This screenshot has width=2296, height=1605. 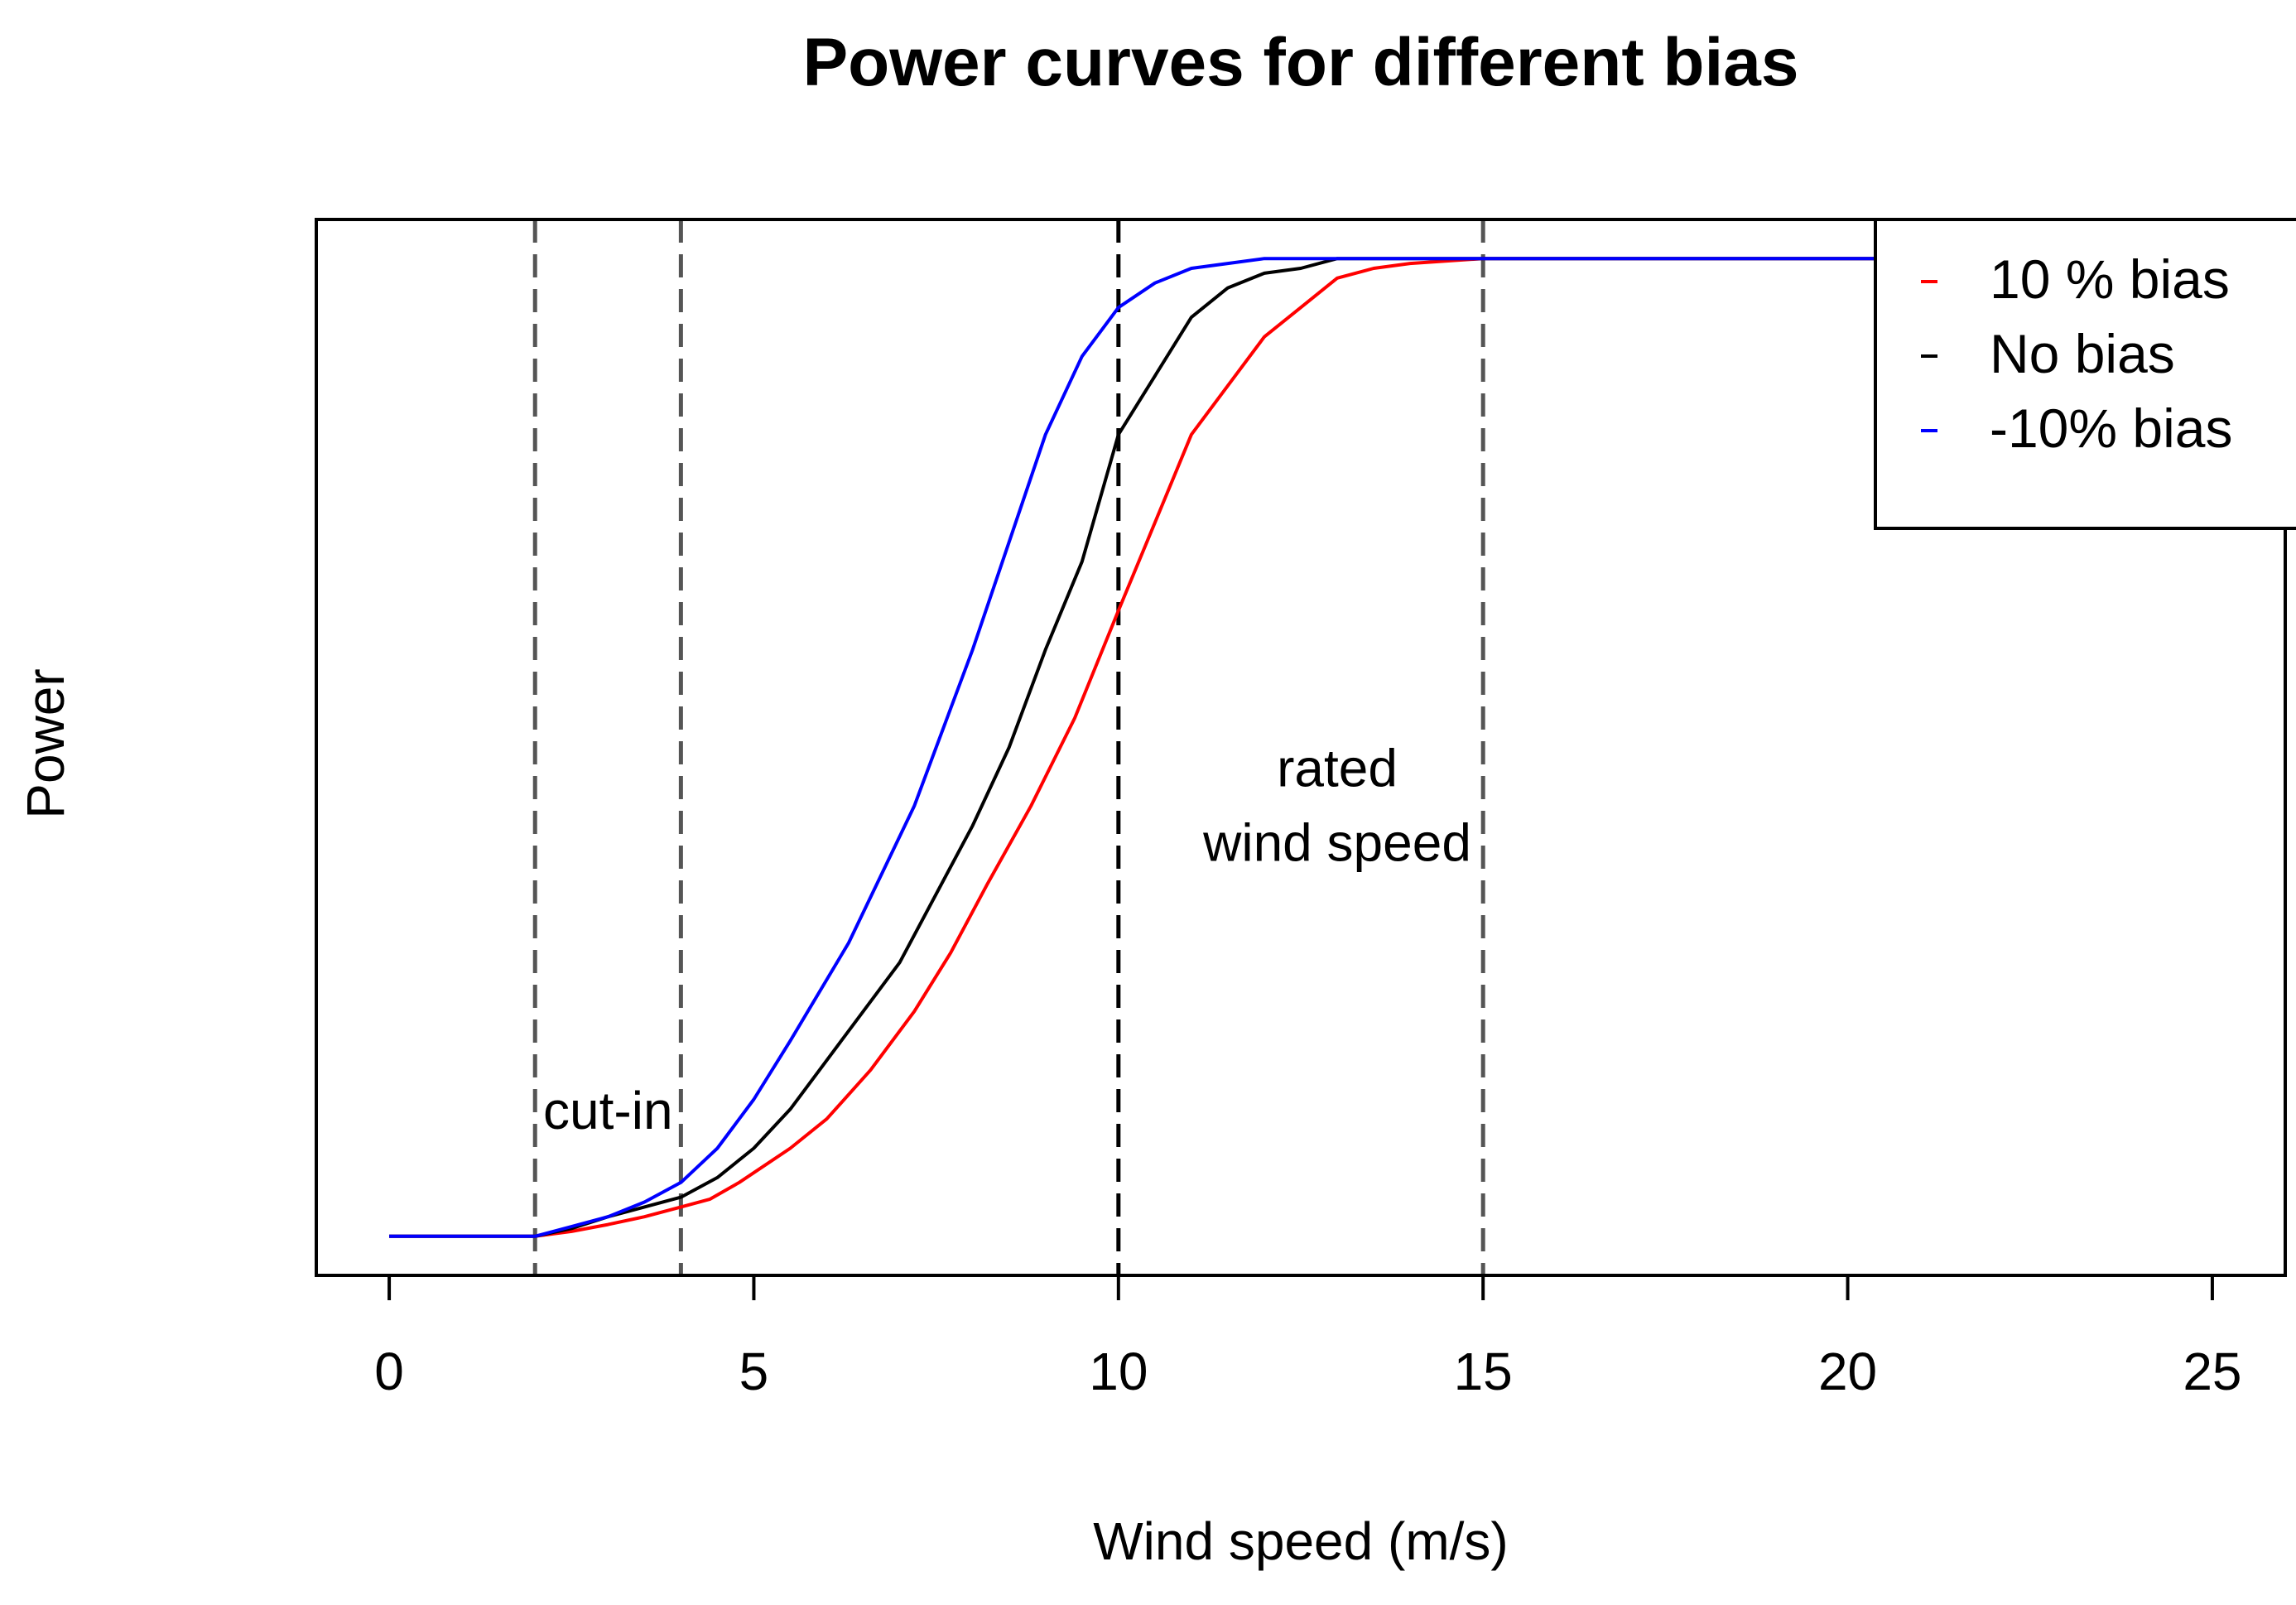 I want to click on annotation-1-line-1: wind speed, so click(x=1336, y=843).